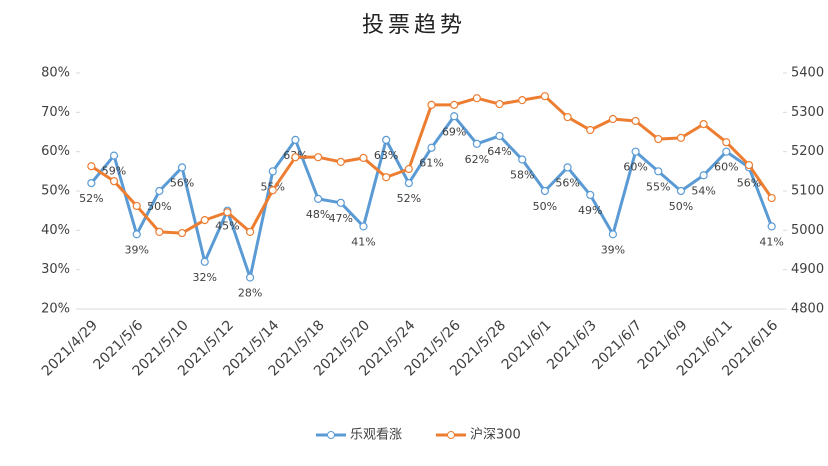  What do you see at coordinates (114, 171) in the screenshot?
I see `value-label: 59%` at bounding box center [114, 171].